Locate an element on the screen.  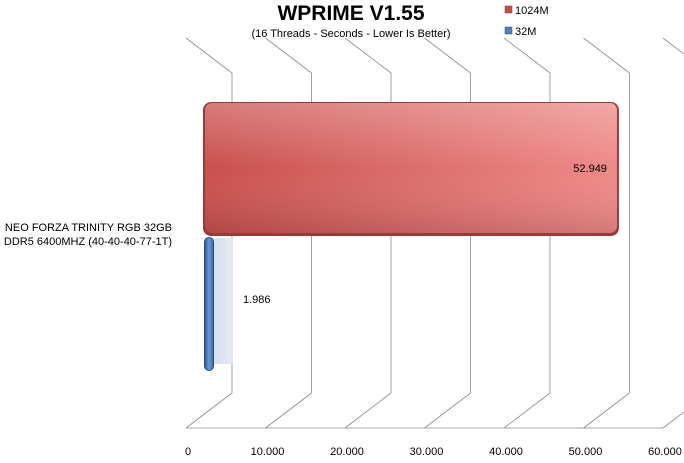
category-label-line-1: NEO FORZA TRINITY RGB 32GB is located at coordinates (88, 228).